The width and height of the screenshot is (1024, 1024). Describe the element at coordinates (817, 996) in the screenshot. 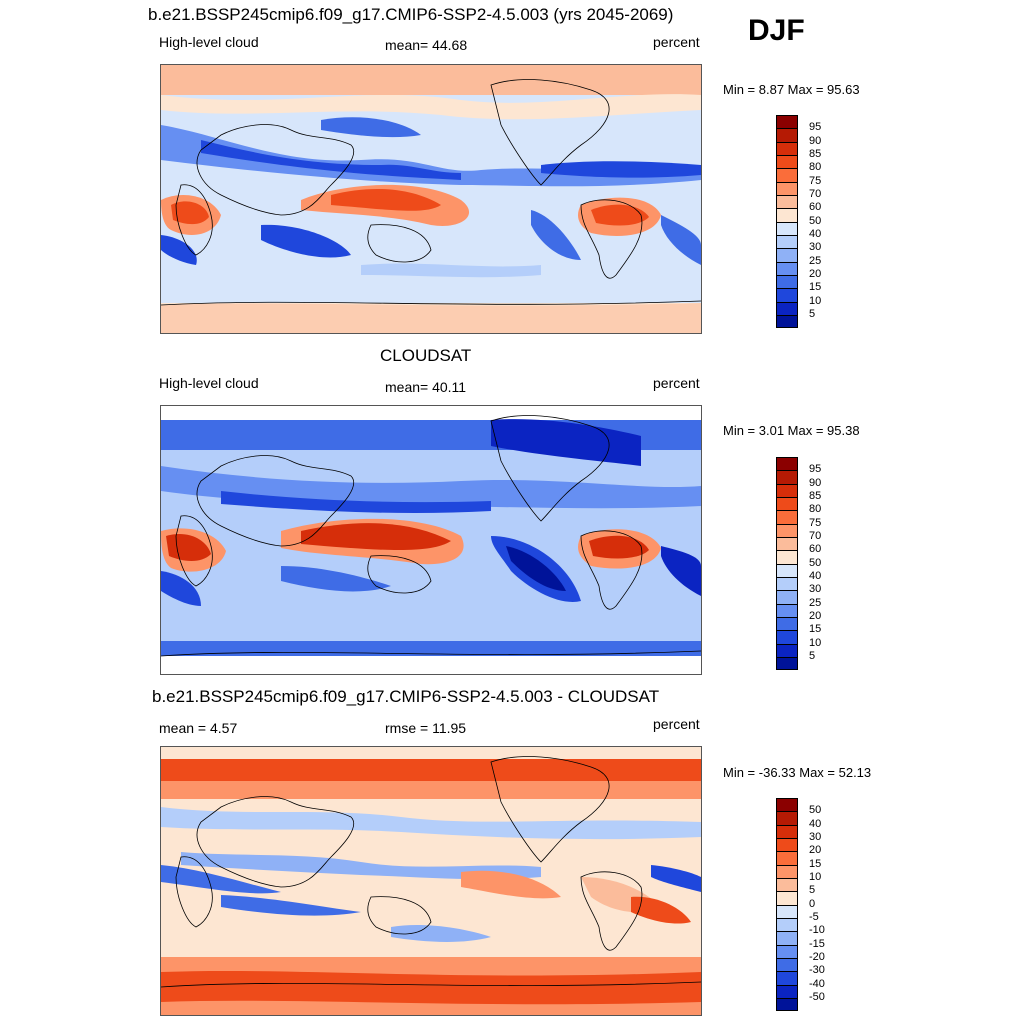

I see `colorbar-tick-label: -50` at that location.